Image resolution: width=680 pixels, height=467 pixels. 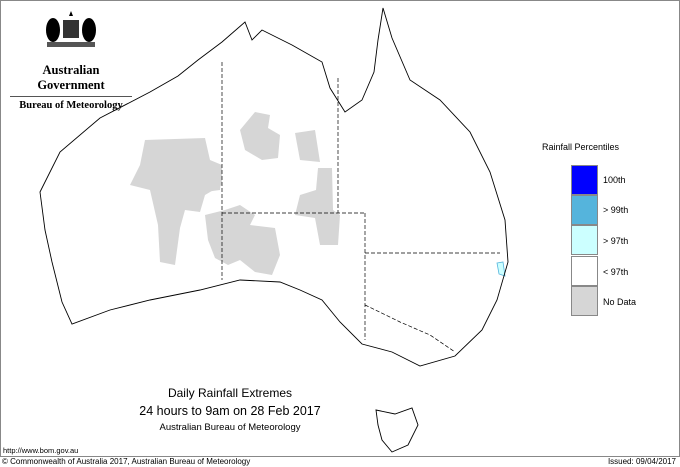 What do you see at coordinates (584, 301) in the screenshot?
I see `legend-swatch-no-data` at bounding box center [584, 301].